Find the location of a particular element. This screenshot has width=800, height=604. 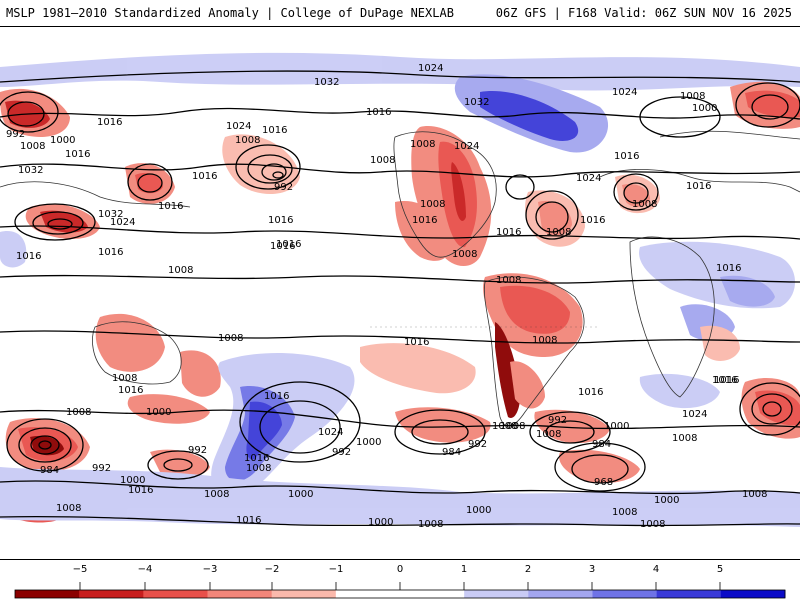

colorbar: −5 −4 −3 −2 −1 0 1 2 3 4 5 is located at coordinates (400, 580).